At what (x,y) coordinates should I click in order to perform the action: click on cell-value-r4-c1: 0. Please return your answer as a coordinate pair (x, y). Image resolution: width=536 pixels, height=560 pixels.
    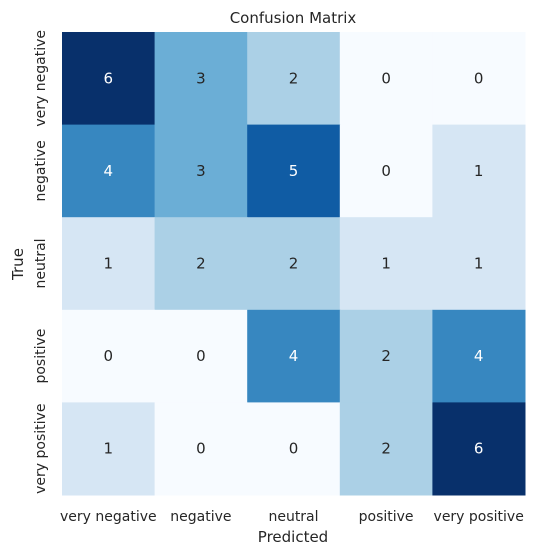
    Looking at the image, I should click on (201, 449).